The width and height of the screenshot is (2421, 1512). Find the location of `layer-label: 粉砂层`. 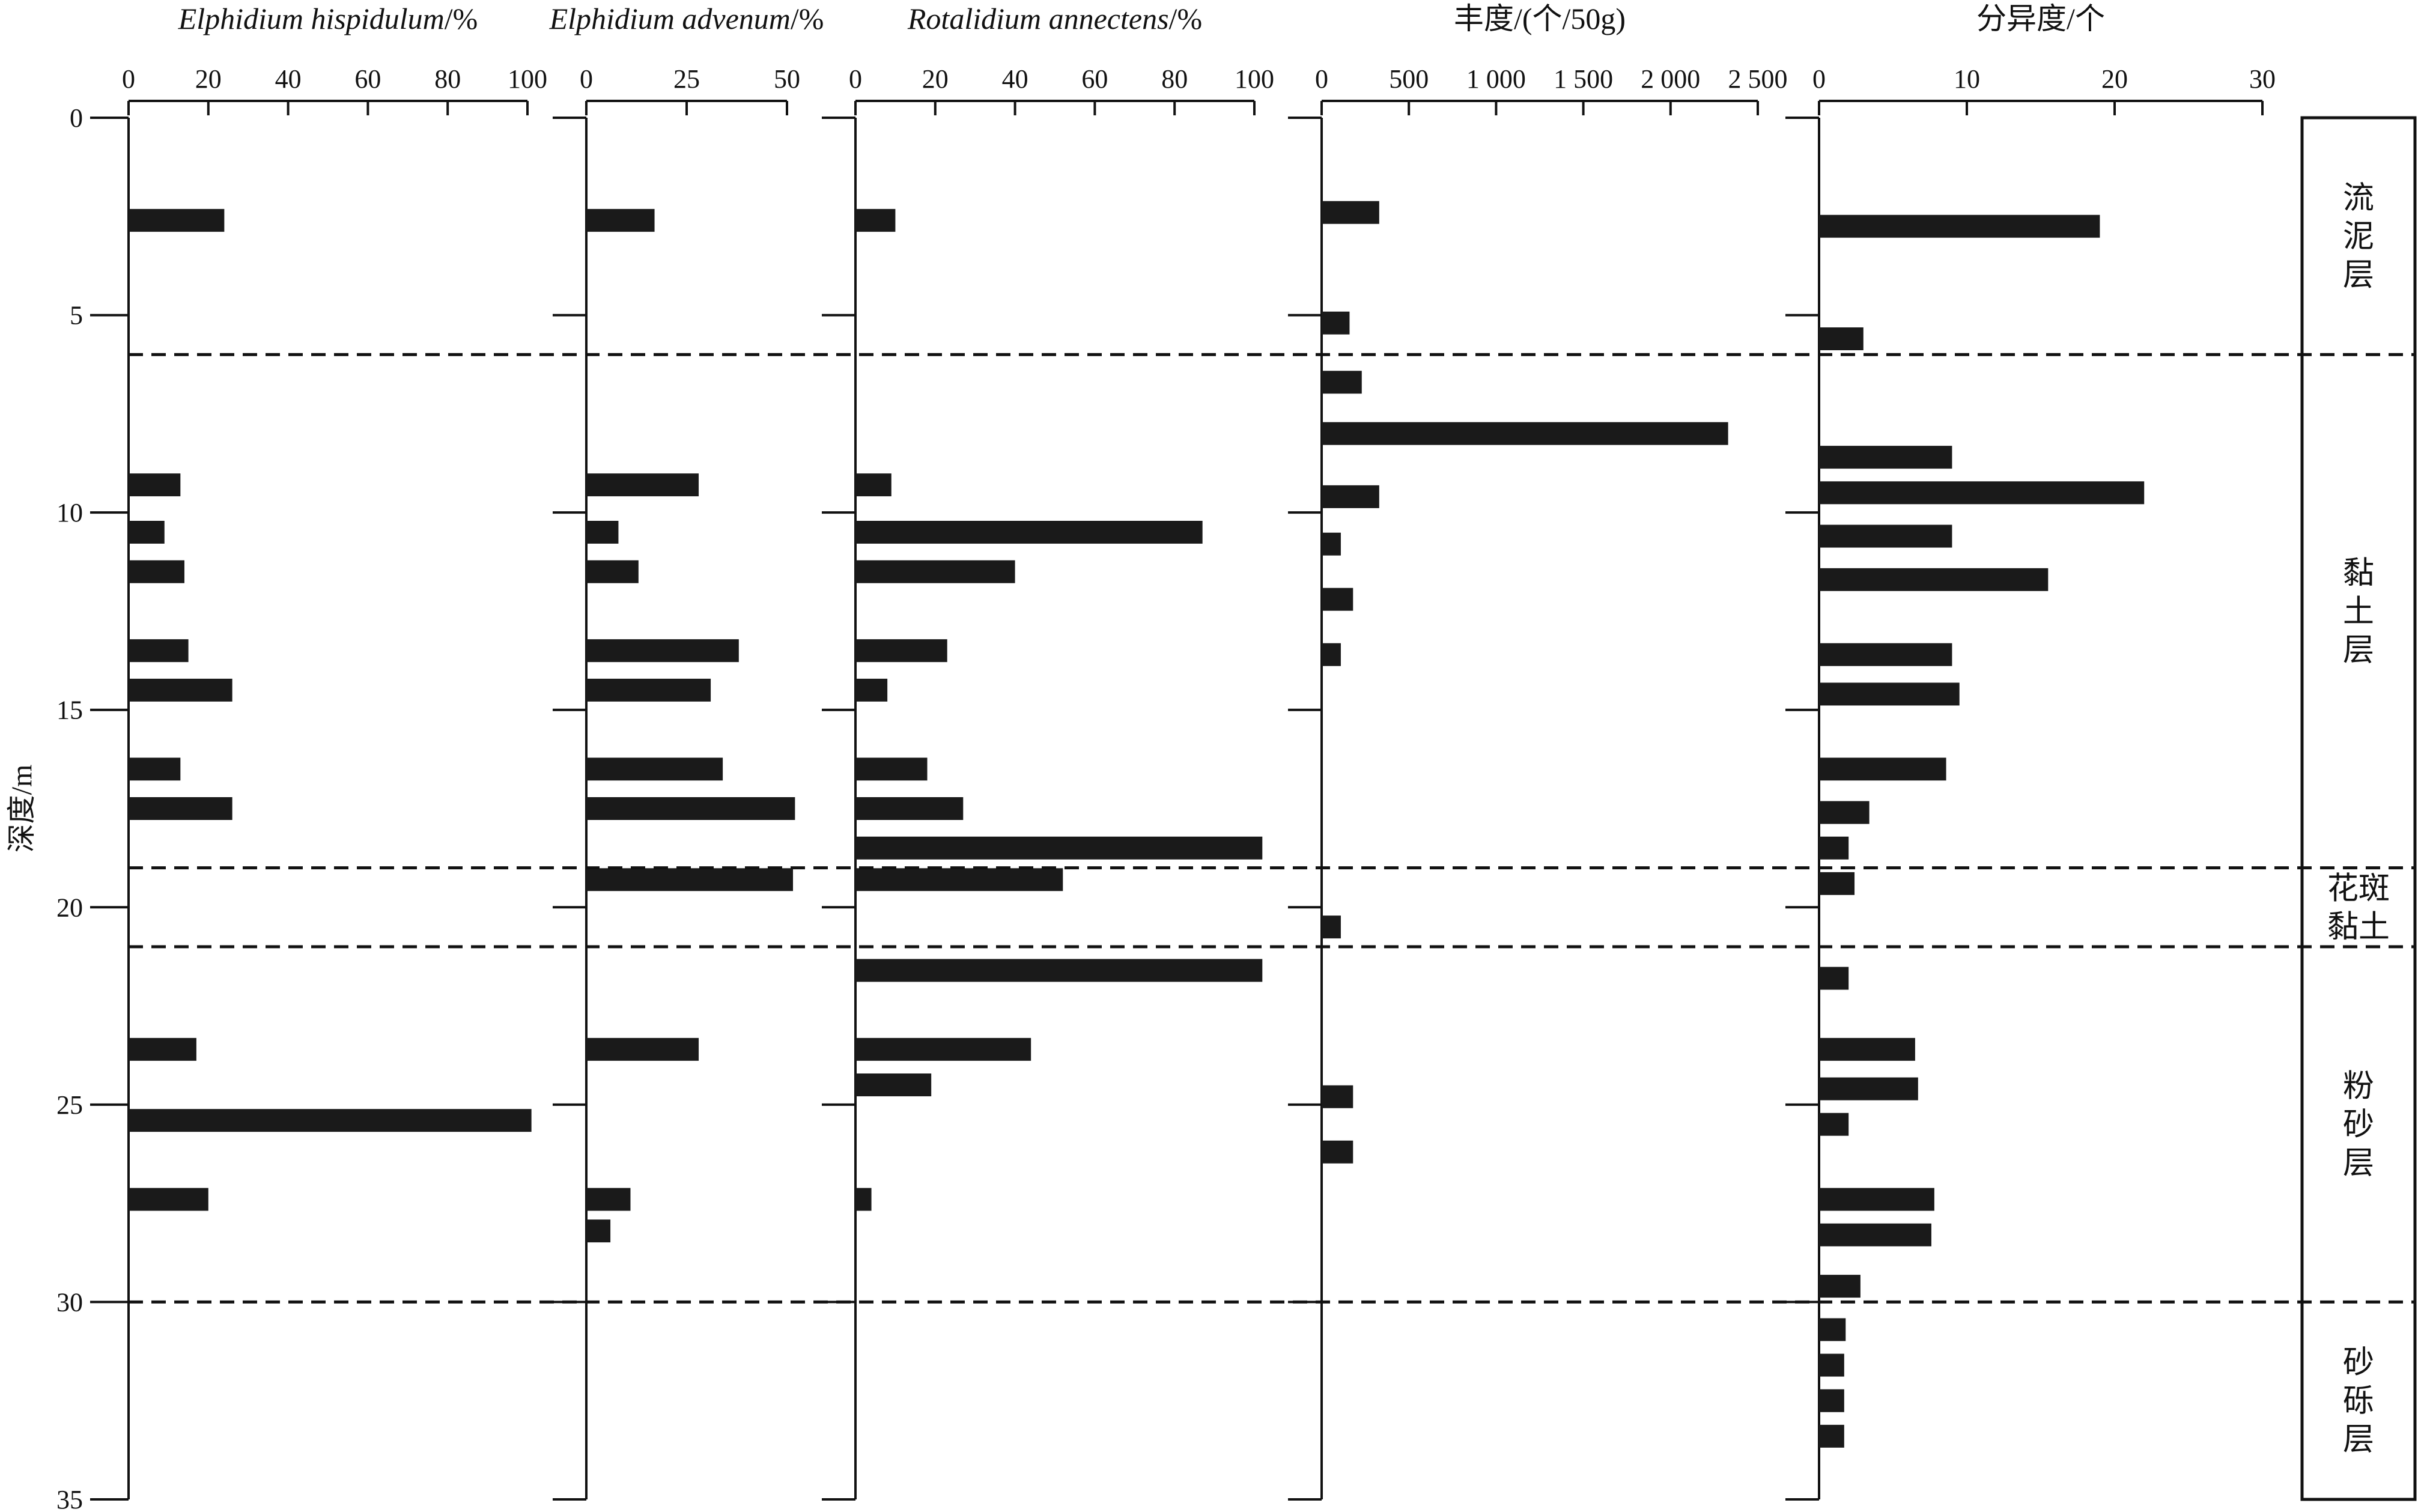

layer-label: 粉砂层 is located at coordinates (2359, 1125).